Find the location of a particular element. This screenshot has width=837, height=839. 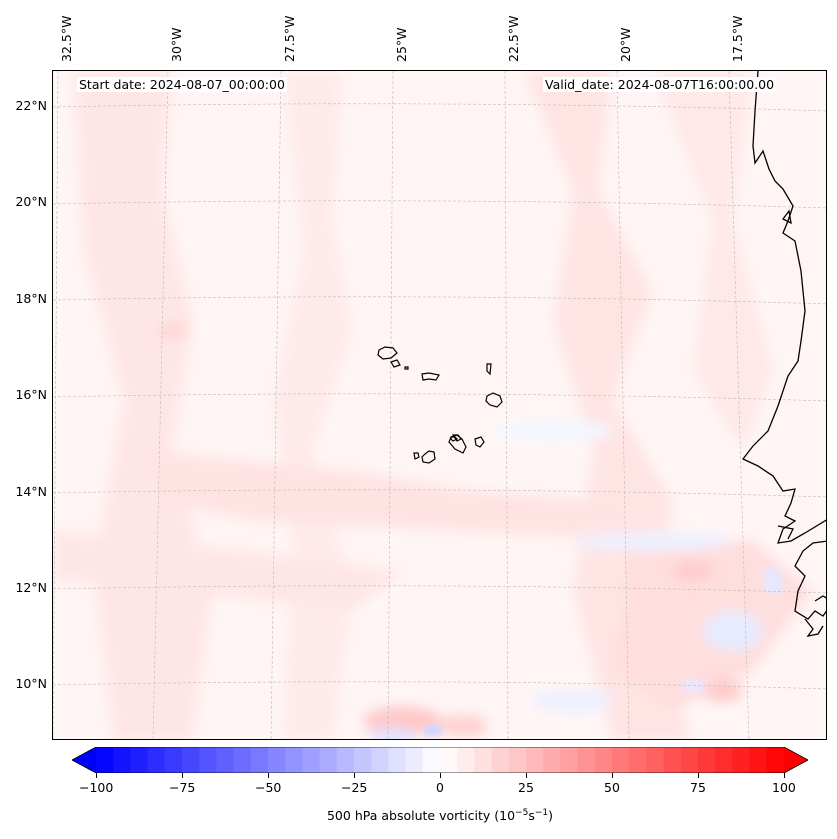

colorbar-tick-label: −75 is located at coordinates (182, 787).